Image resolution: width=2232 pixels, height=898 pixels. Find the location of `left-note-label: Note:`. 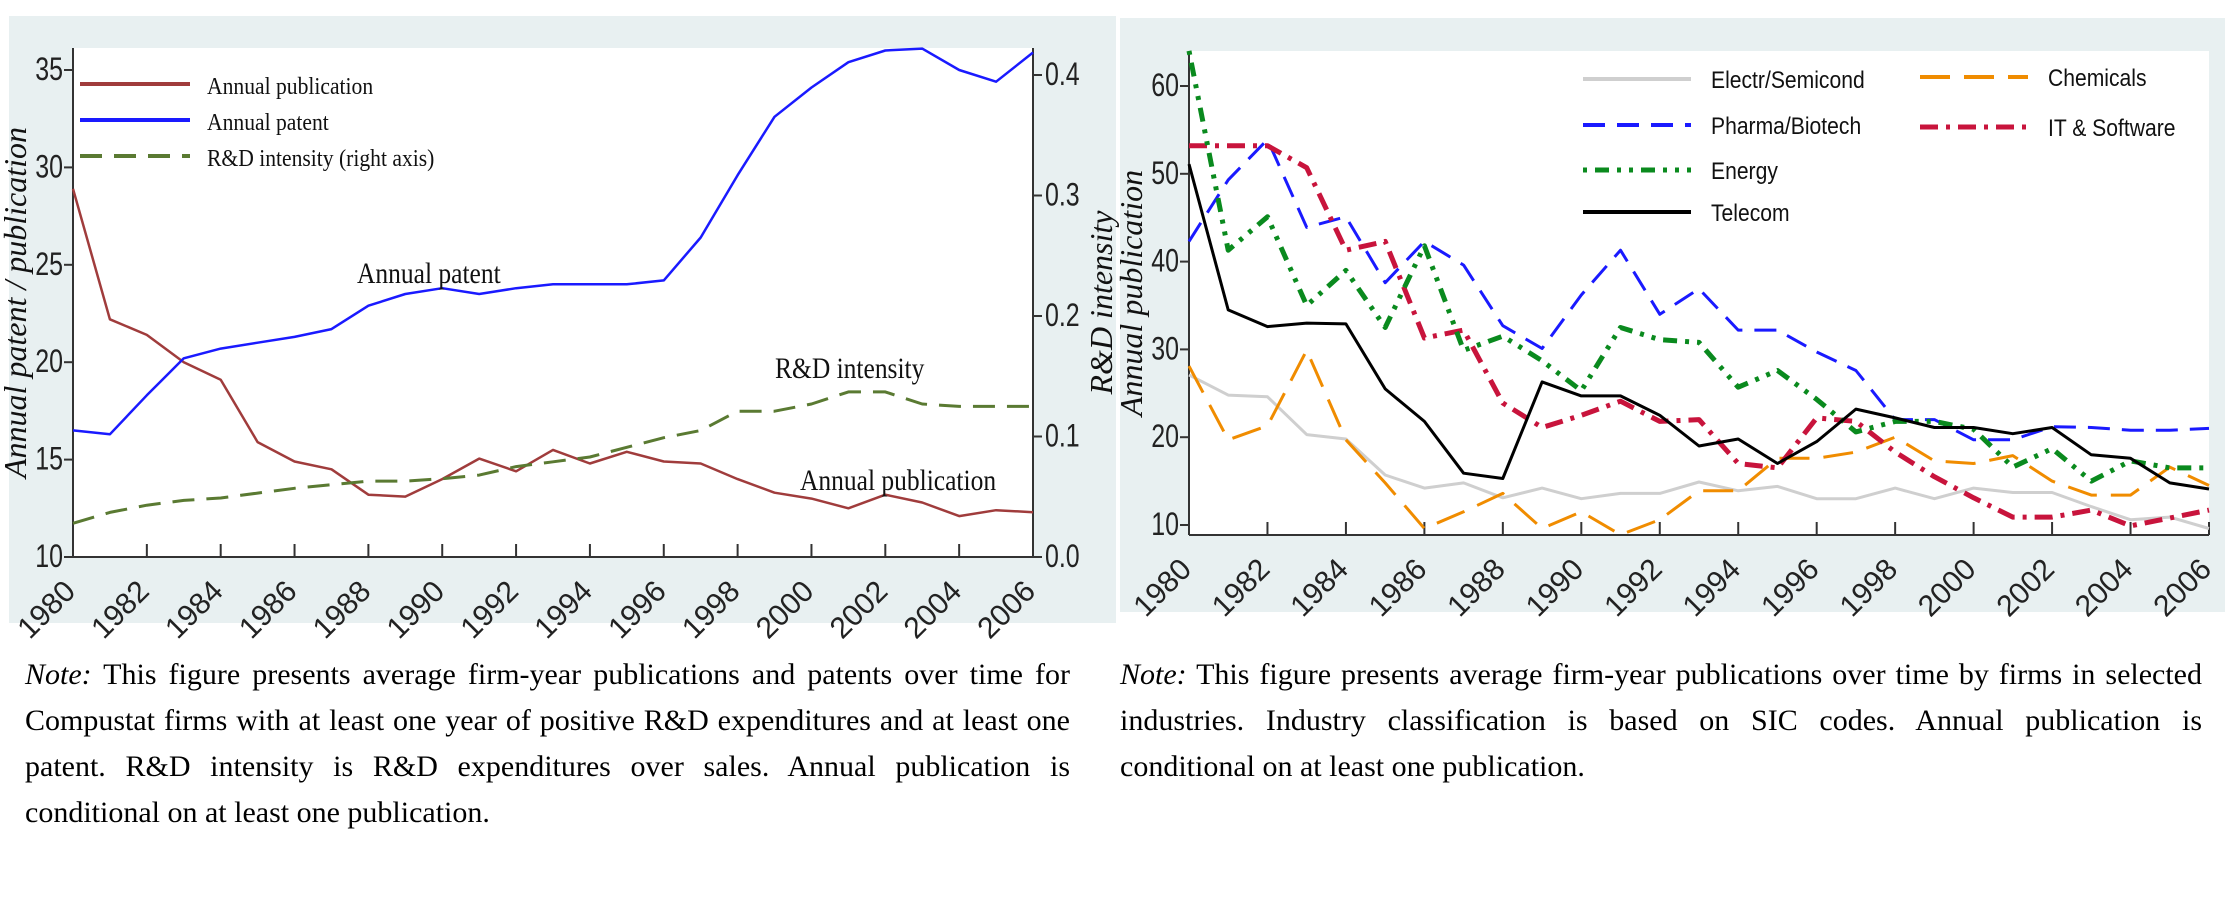

left-note-label: Note: is located at coordinates (58, 674).